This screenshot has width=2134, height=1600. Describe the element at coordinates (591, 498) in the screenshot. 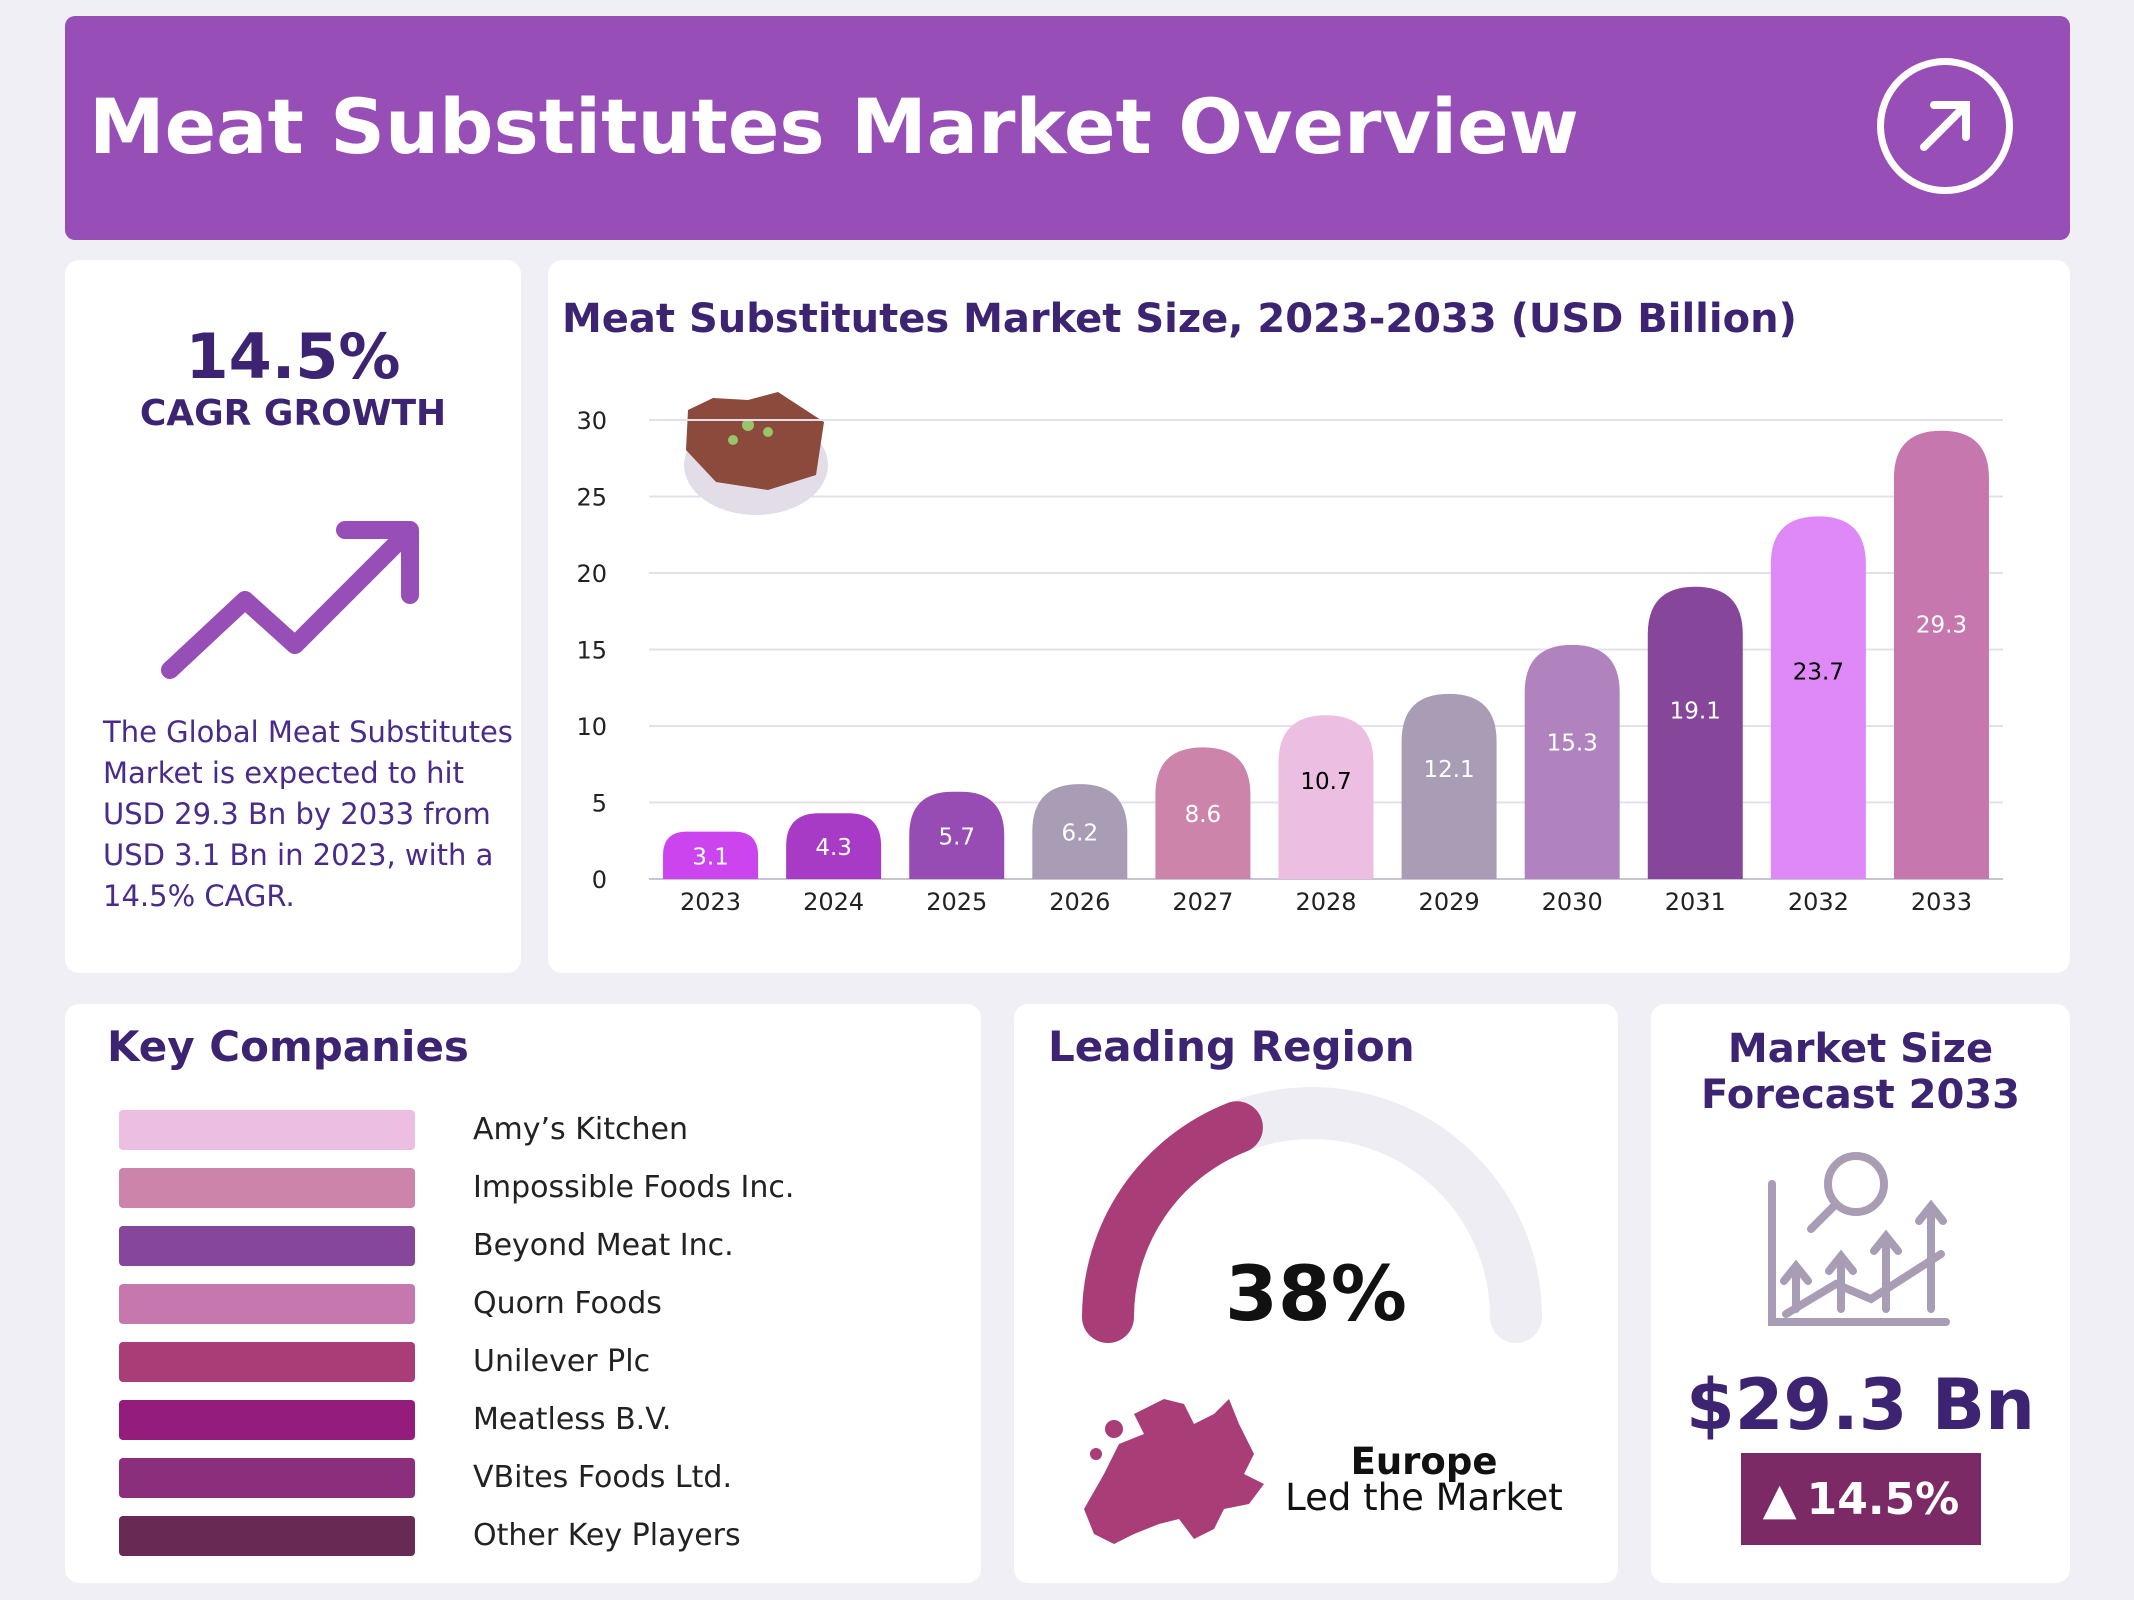

I see `y-tick-label: 25` at that location.